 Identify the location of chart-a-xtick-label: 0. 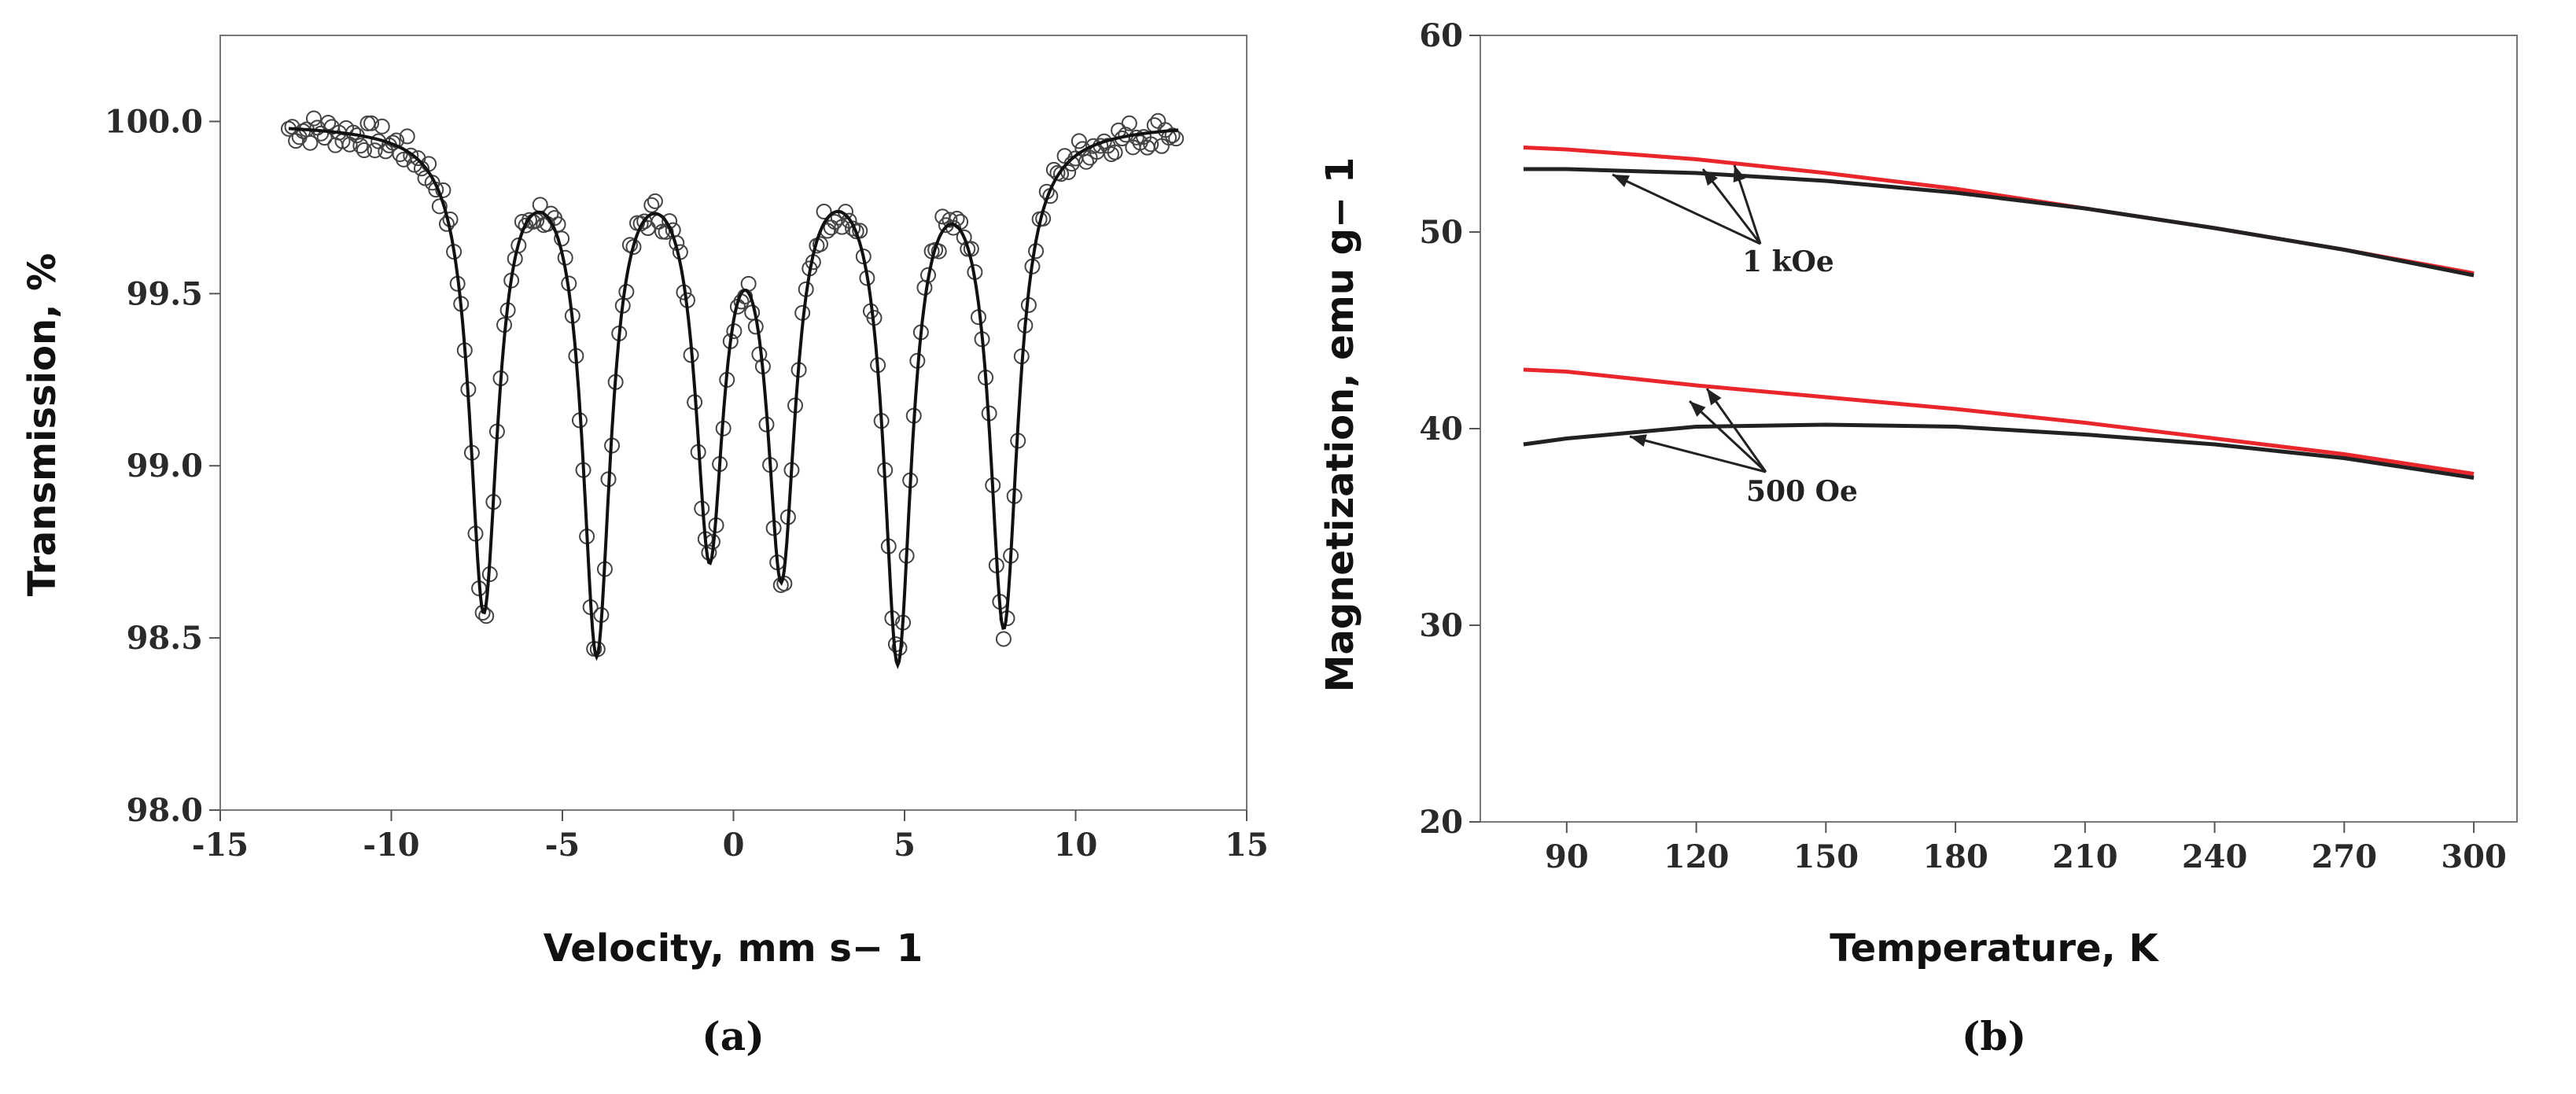
(734, 845).